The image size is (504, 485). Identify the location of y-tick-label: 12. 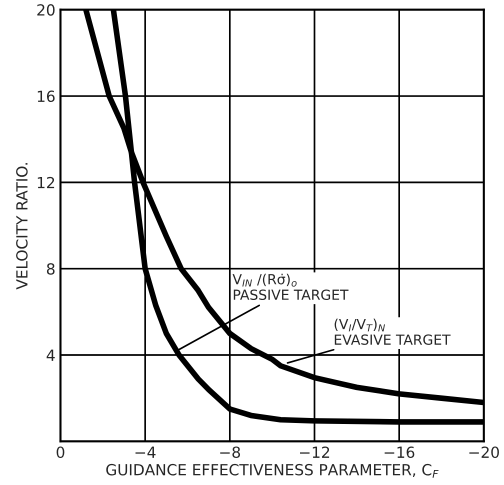
(46, 182).